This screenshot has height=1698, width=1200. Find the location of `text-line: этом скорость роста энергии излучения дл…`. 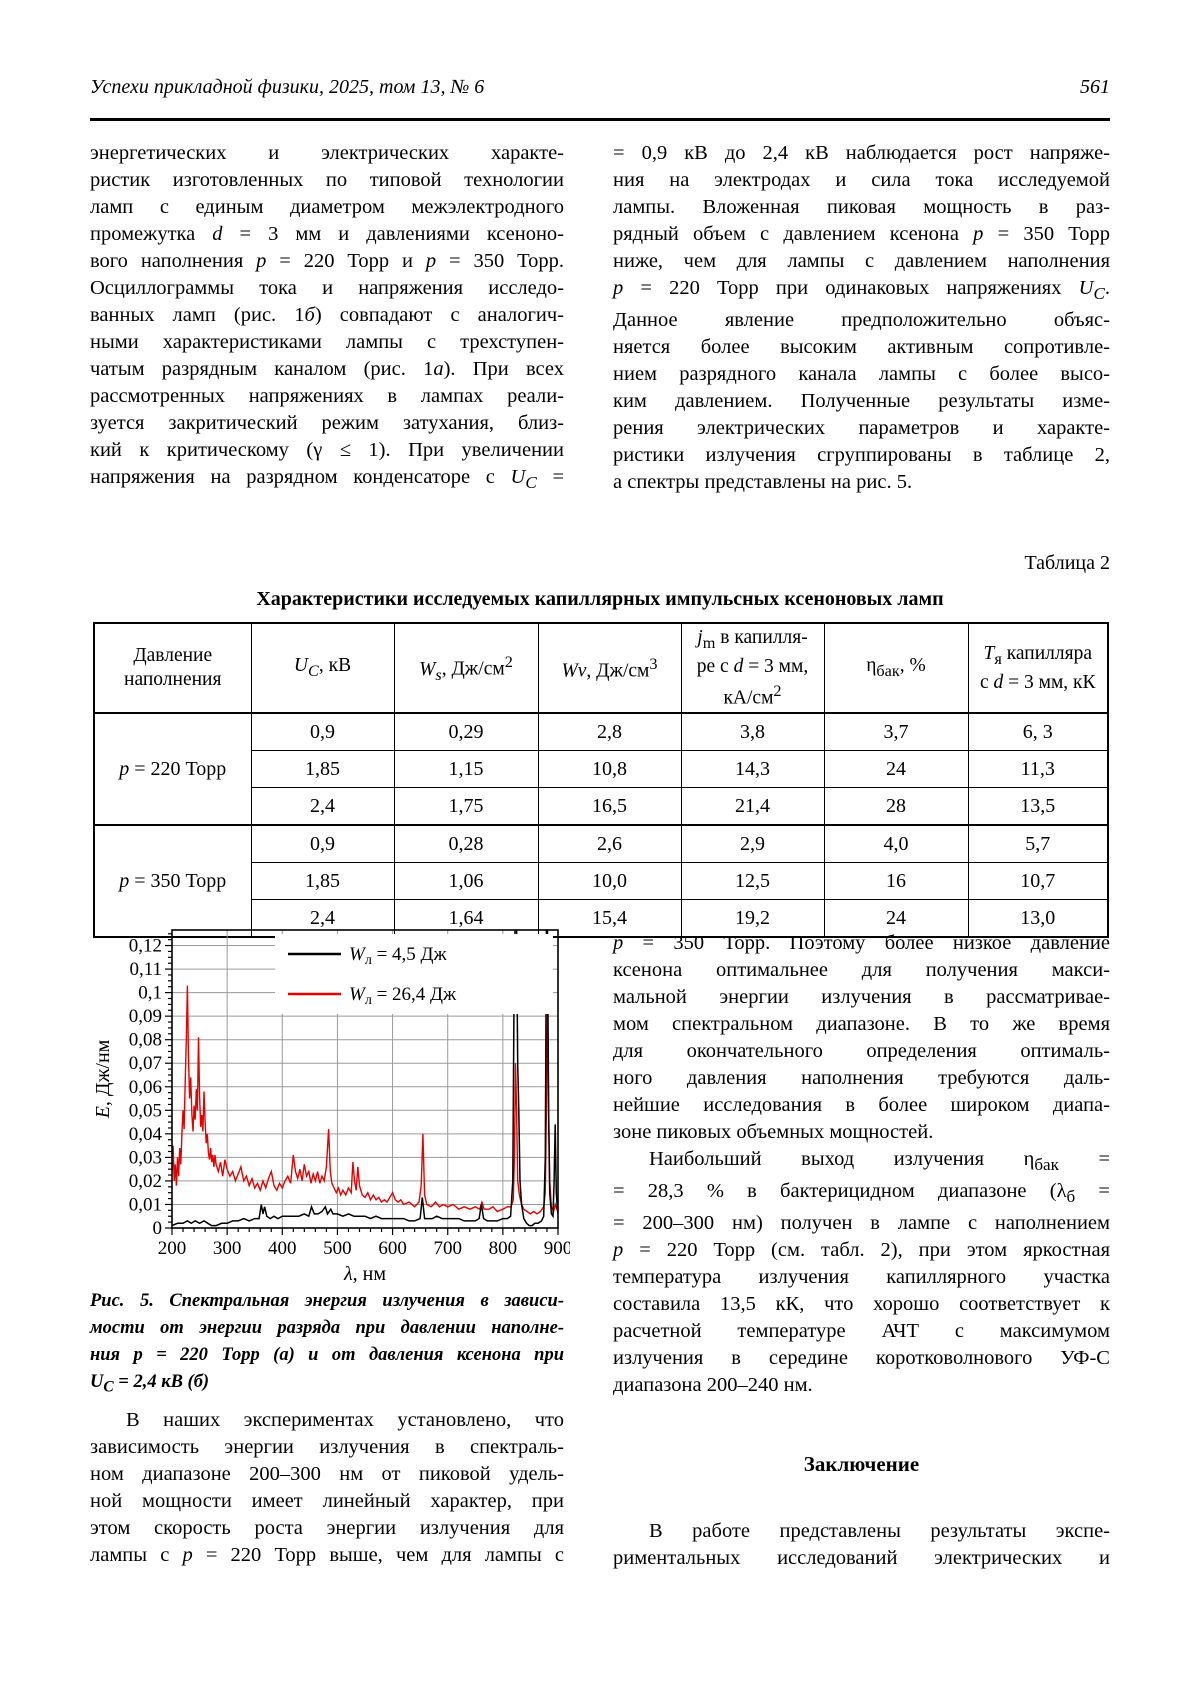

text-line: этом скорость роста энергии излучения дл… is located at coordinates (327, 1528).